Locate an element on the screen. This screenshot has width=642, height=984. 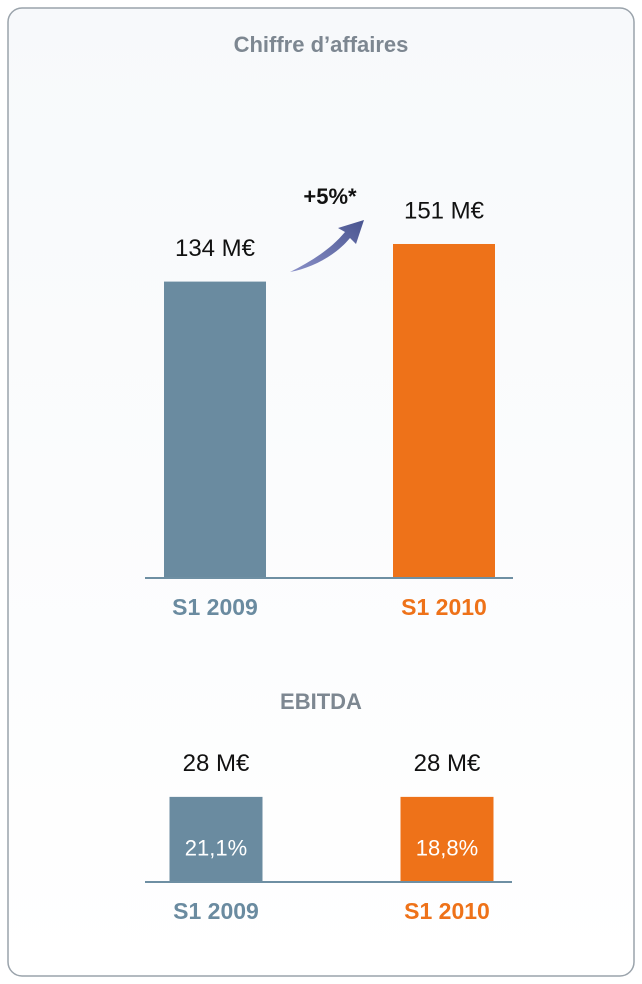
margin-label: 18,8% is located at coordinates (447, 848).